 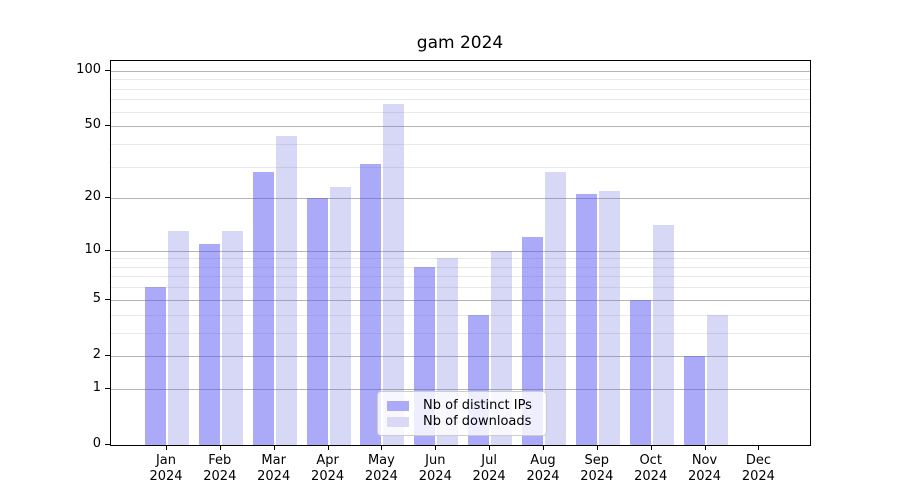 I want to click on bar-feb-ips, so click(x=209, y=344).